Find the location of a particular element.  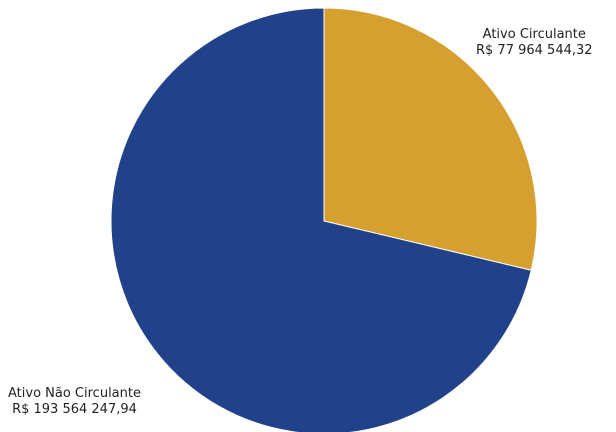

label-ativo-nao-circulante: Ativo Não Circulante R$ 193 564 247,94 is located at coordinates (74, 402).